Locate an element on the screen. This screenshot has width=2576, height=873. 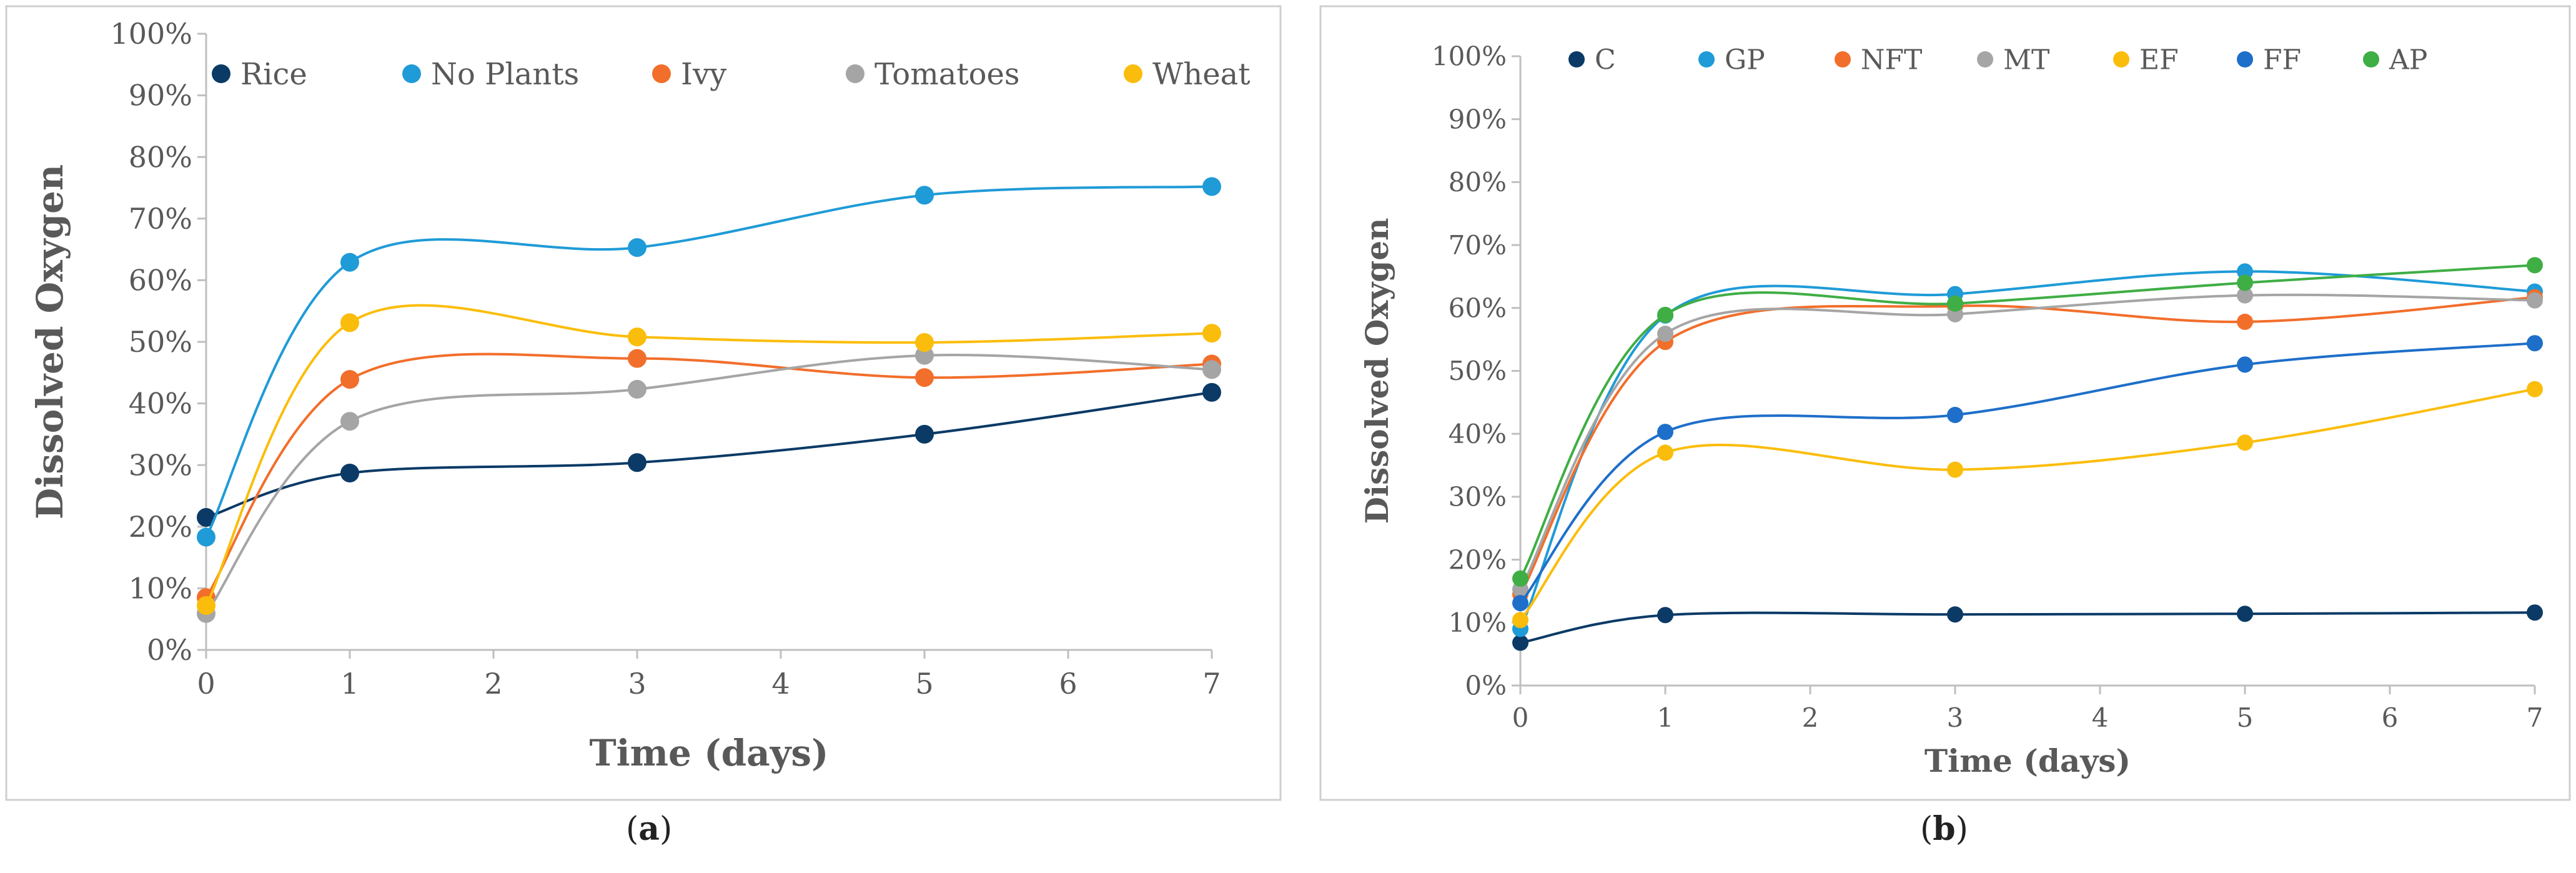
chart-a-x-axis-label: Time (days) is located at coordinates (708, 753).